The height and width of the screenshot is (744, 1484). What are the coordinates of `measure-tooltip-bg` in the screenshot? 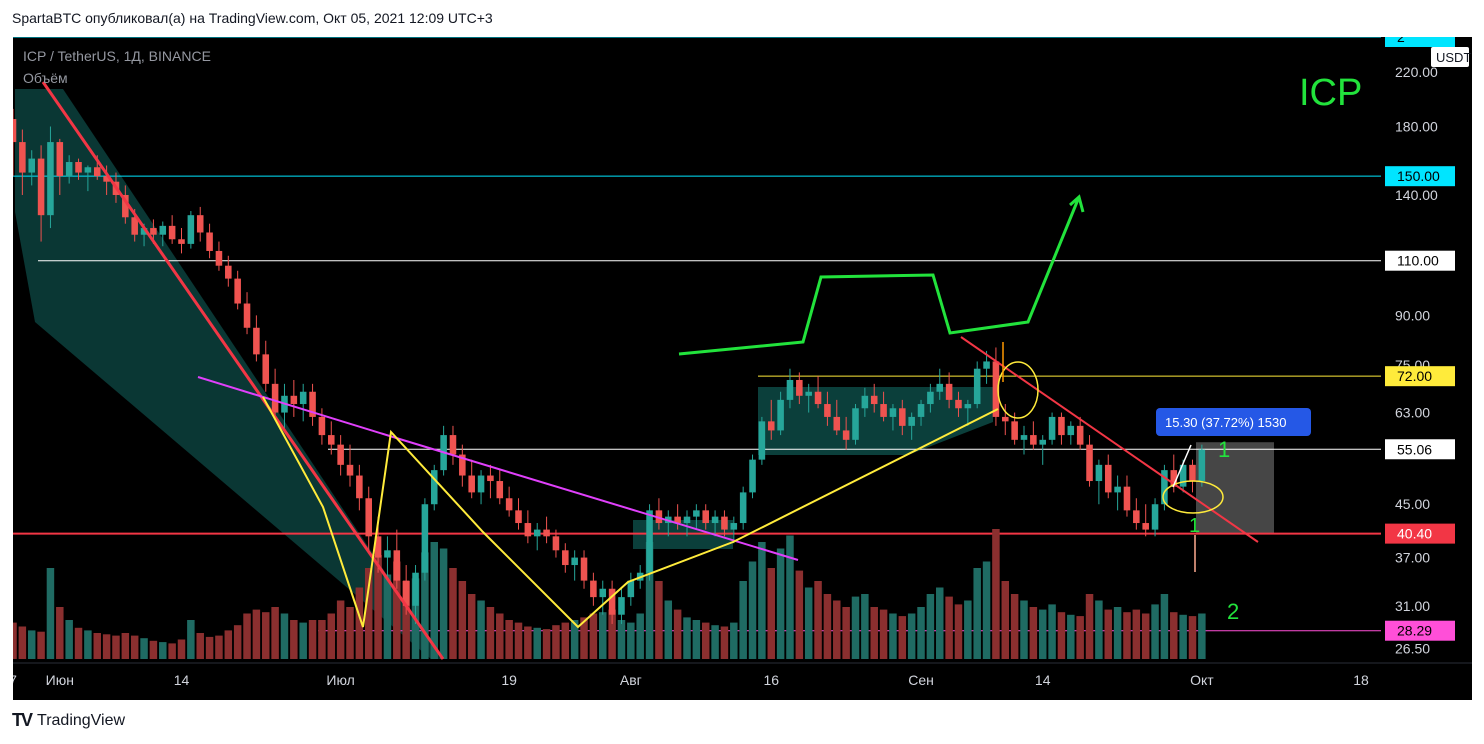 It's located at (1233, 422).